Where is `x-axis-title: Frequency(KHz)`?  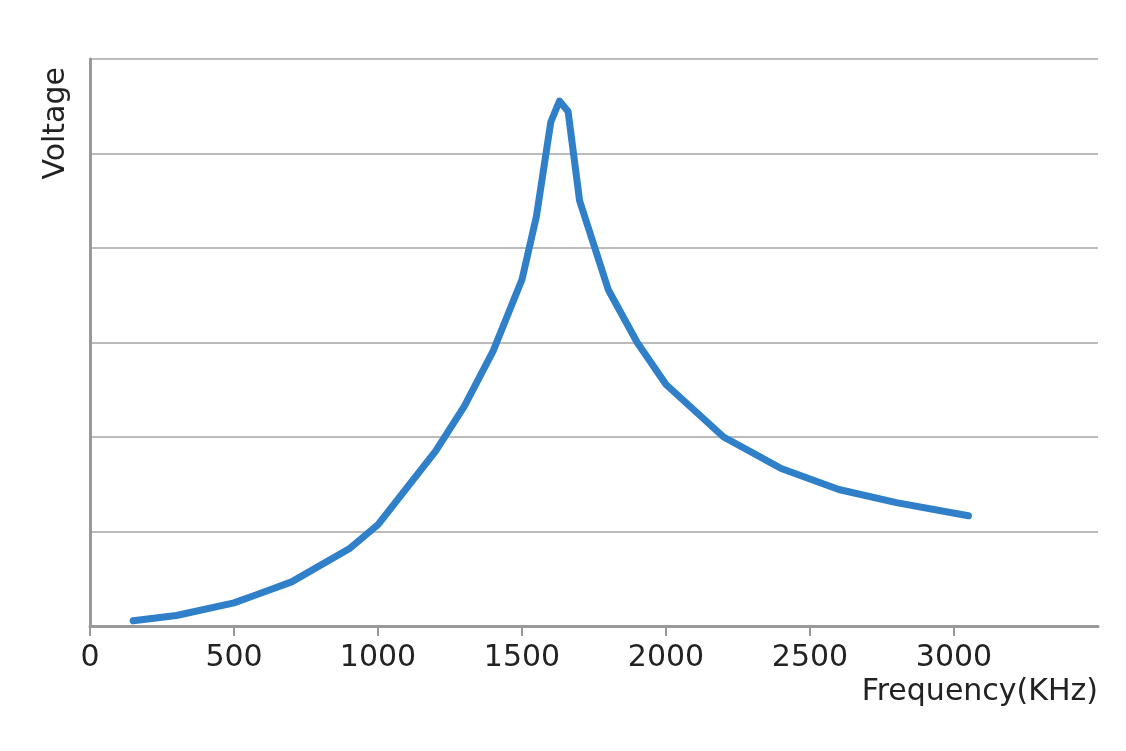
x-axis-title: Frequency(KHz) is located at coordinates (979, 689).